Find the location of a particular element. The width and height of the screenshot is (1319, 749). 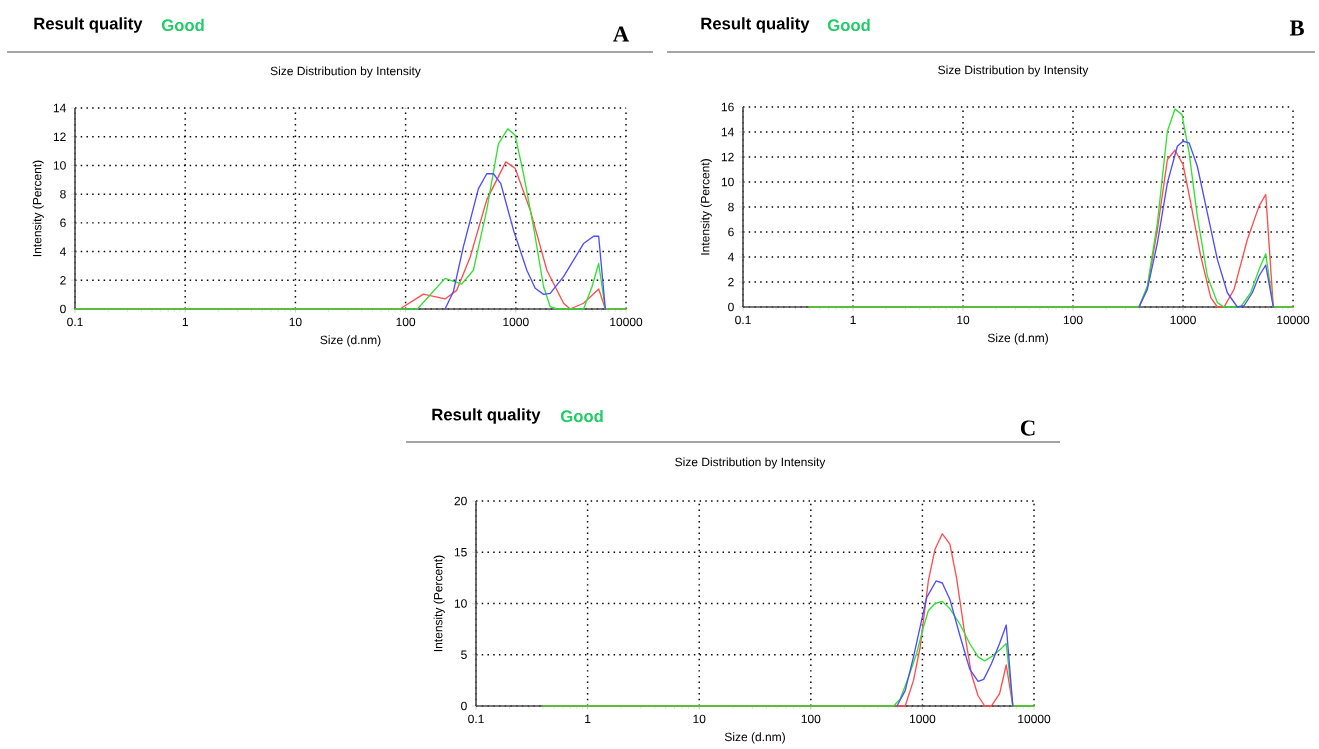

y-tick-label: 5 is located at coordinates (464, 654).